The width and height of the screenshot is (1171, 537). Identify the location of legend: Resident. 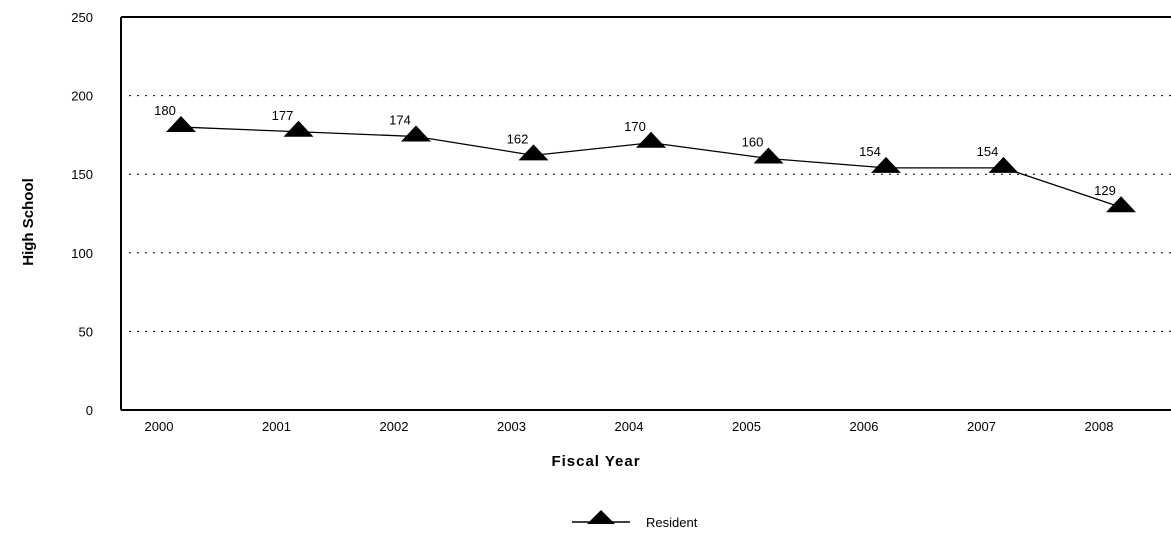
(635, 520).